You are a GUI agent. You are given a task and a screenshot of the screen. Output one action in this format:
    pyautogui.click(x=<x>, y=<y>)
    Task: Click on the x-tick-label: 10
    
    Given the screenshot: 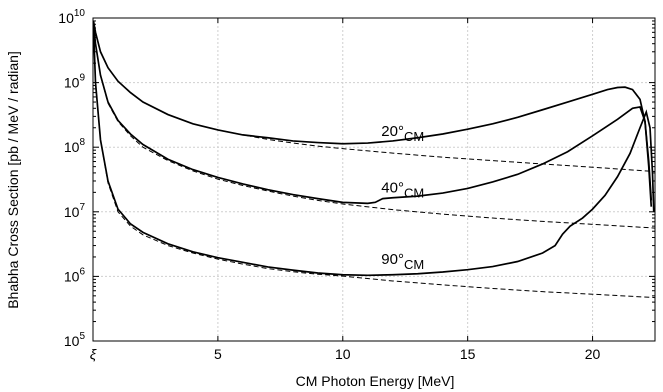 What is the action you would take?
    pyautogui.click(x=343, y=354)
    